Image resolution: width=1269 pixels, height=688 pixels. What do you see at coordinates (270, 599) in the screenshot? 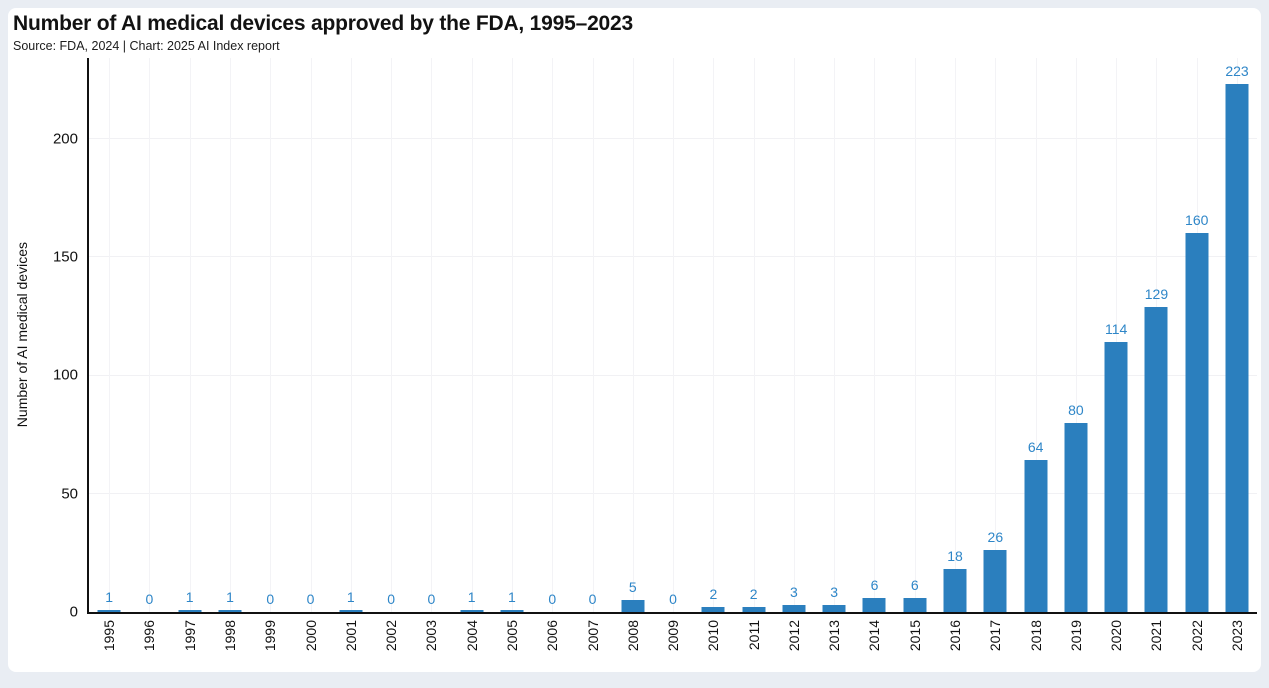
I see `bar-value-1999: 0` at bounding box center [270, 599].